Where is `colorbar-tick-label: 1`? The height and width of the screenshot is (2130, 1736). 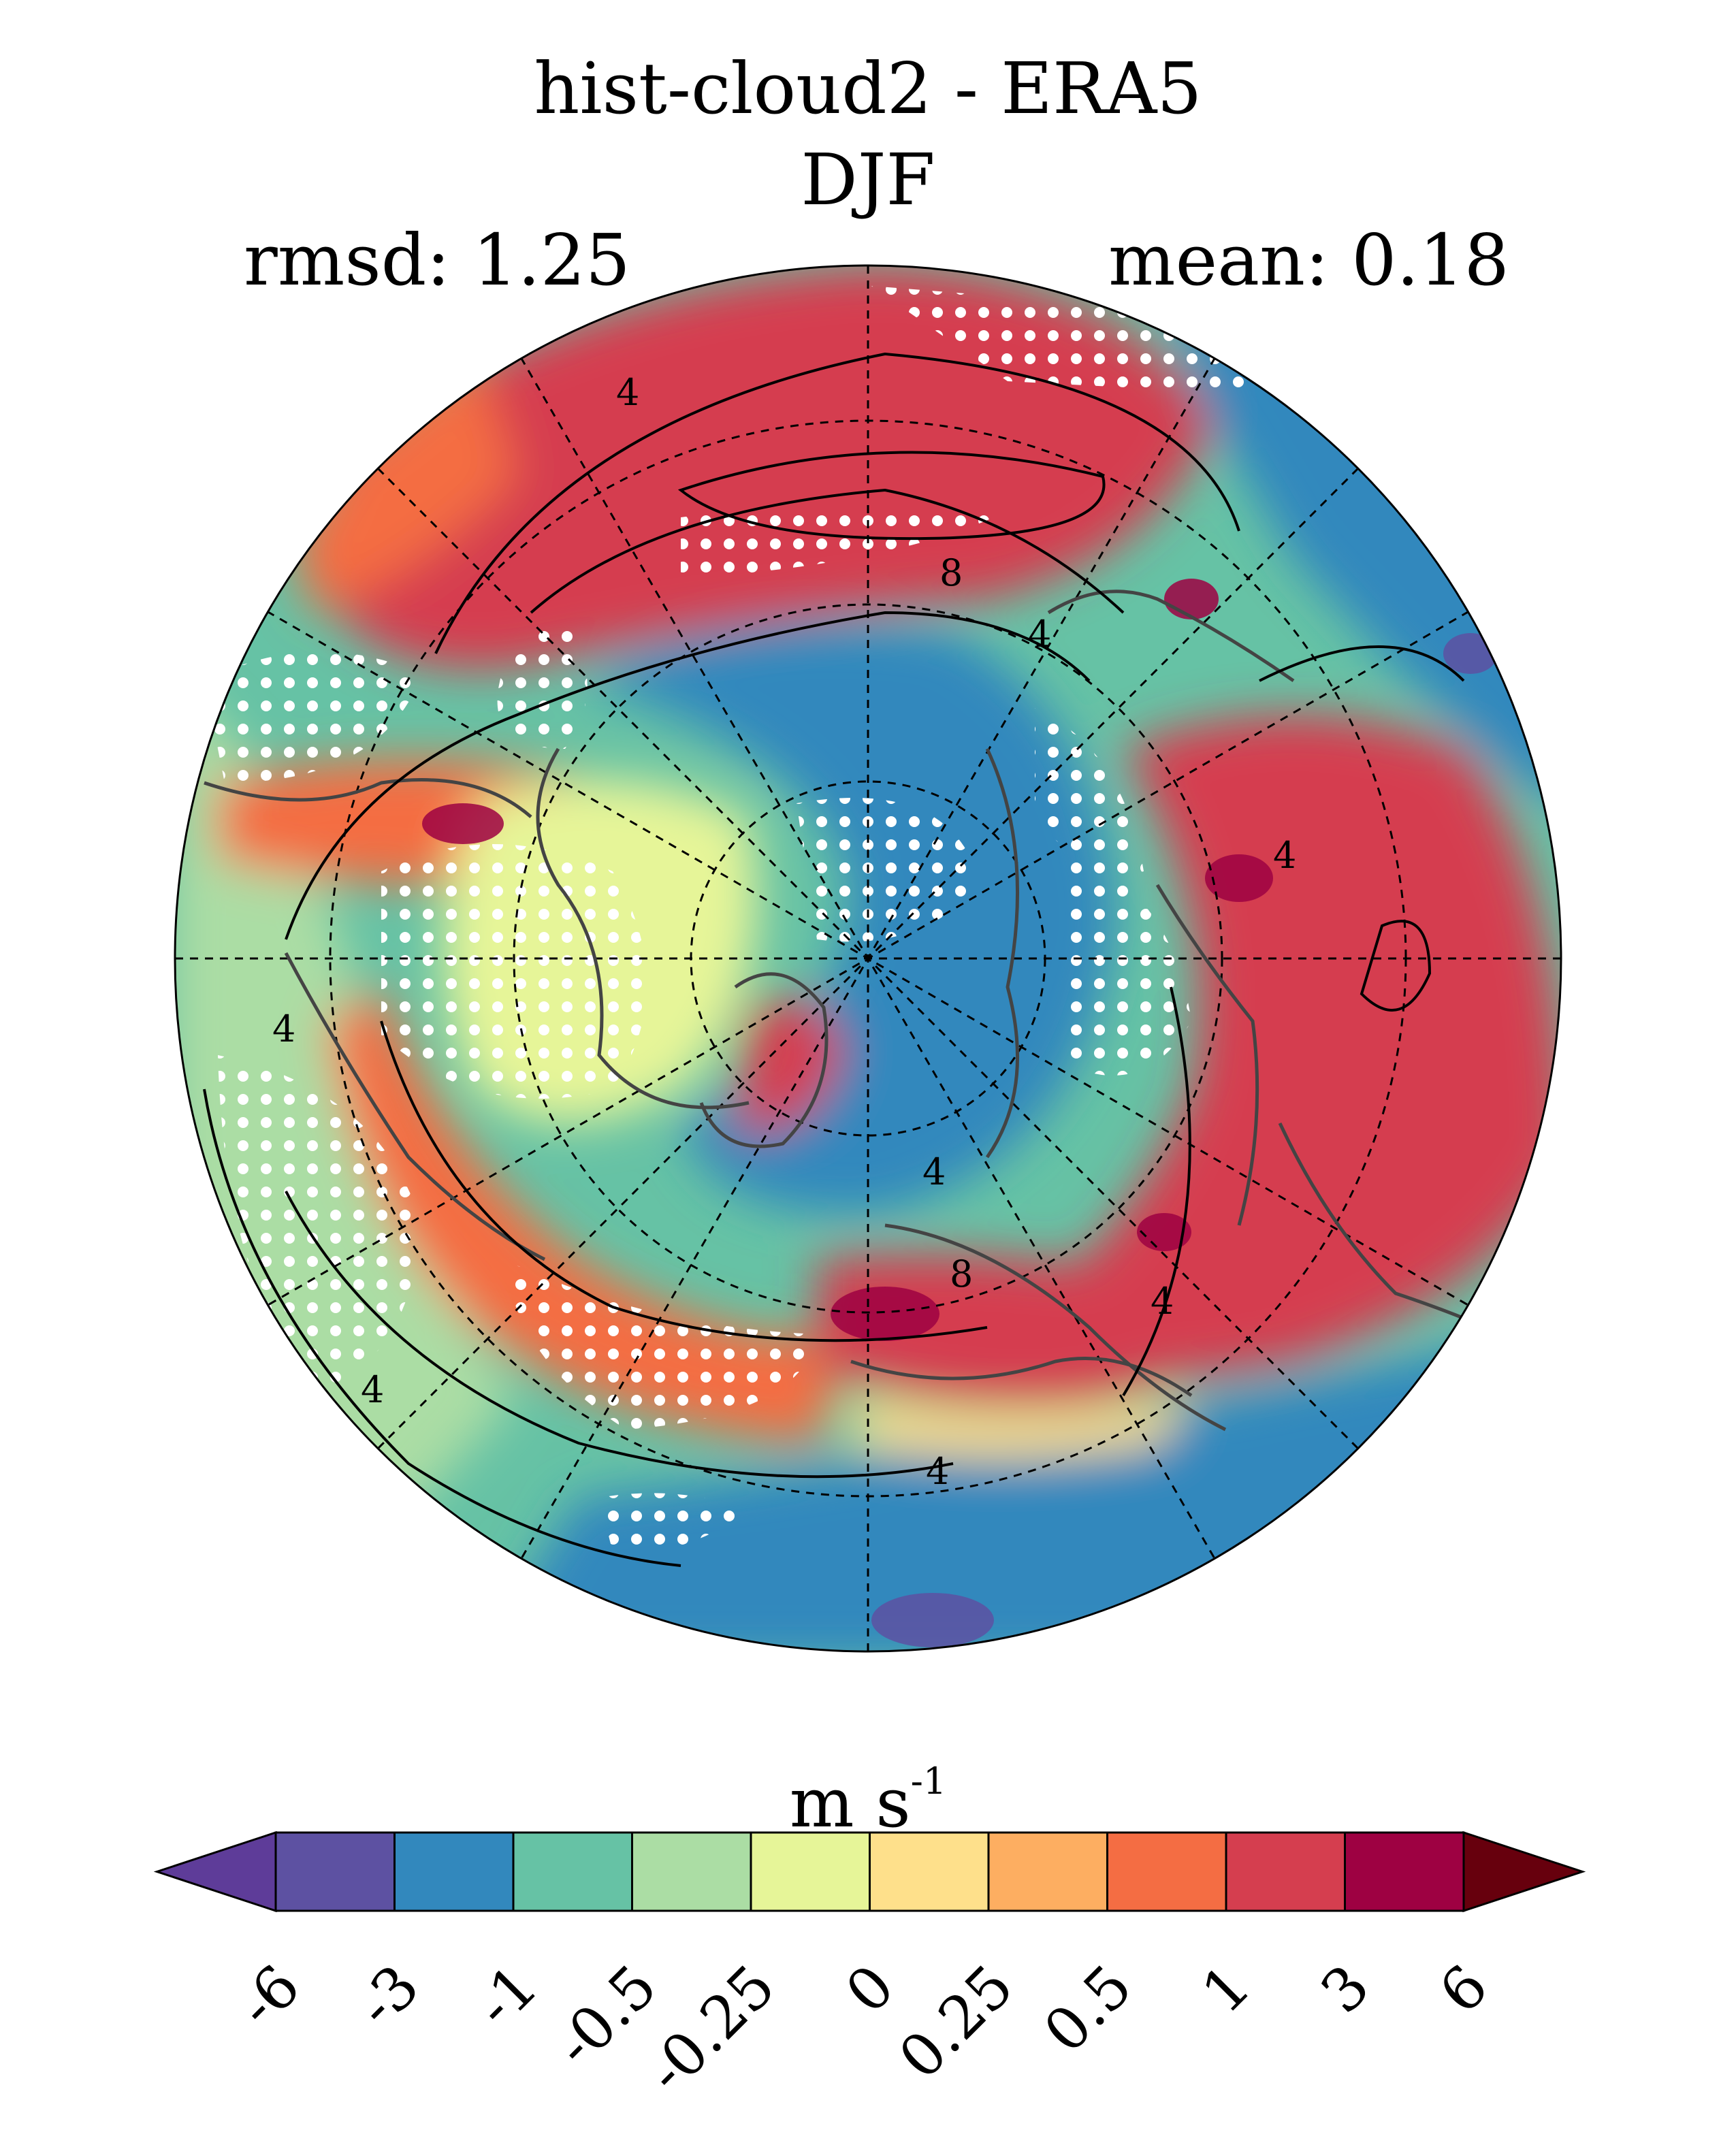
colorbar-tick-label: 1 is located at coordinates (1226, 1989).